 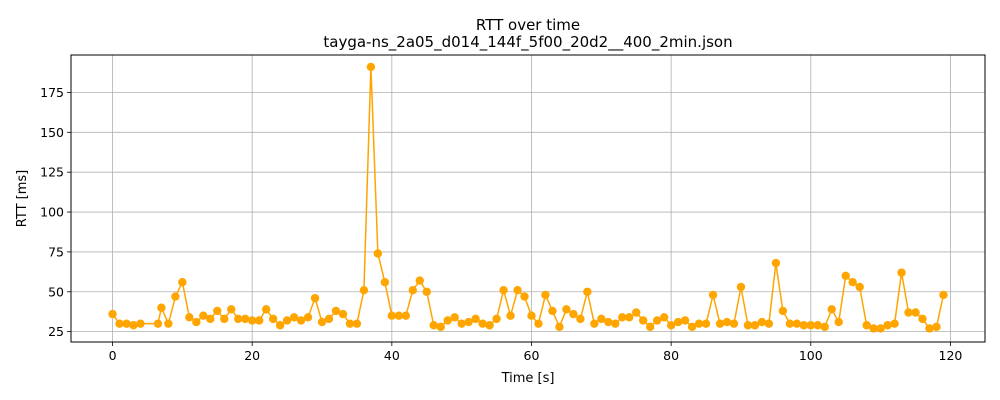 What do you see at coordinates (52, 212) in the screenshot?
I see `y-tick-label: 100` at bounding box center [52, 212].